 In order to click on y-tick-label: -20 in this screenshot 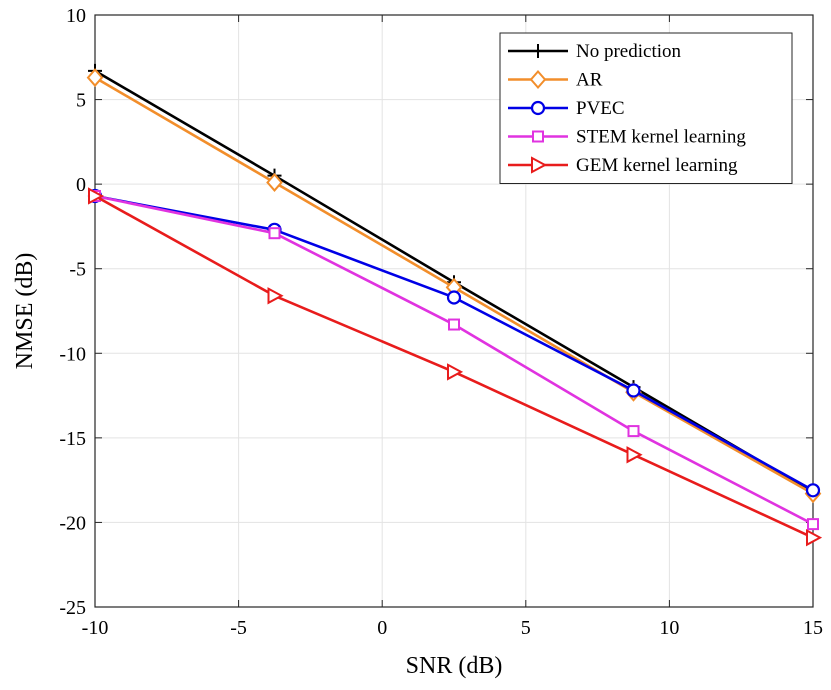, I will do `click(72, 523)`.